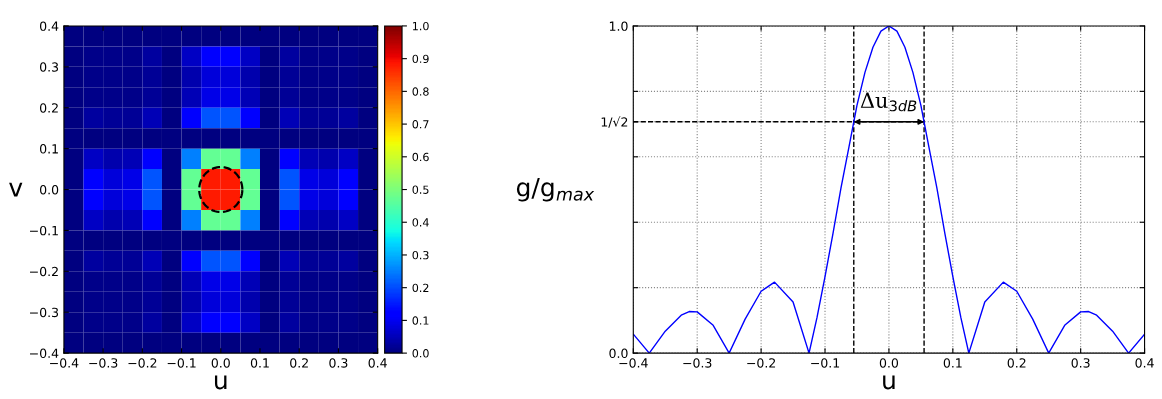 This screenshot has width=1162, height=399. What do you see at coordinates (555, 190) in the screenshot?
I see `y-axis-title: g/g$_{max}$` at bounding box center [555, 190].